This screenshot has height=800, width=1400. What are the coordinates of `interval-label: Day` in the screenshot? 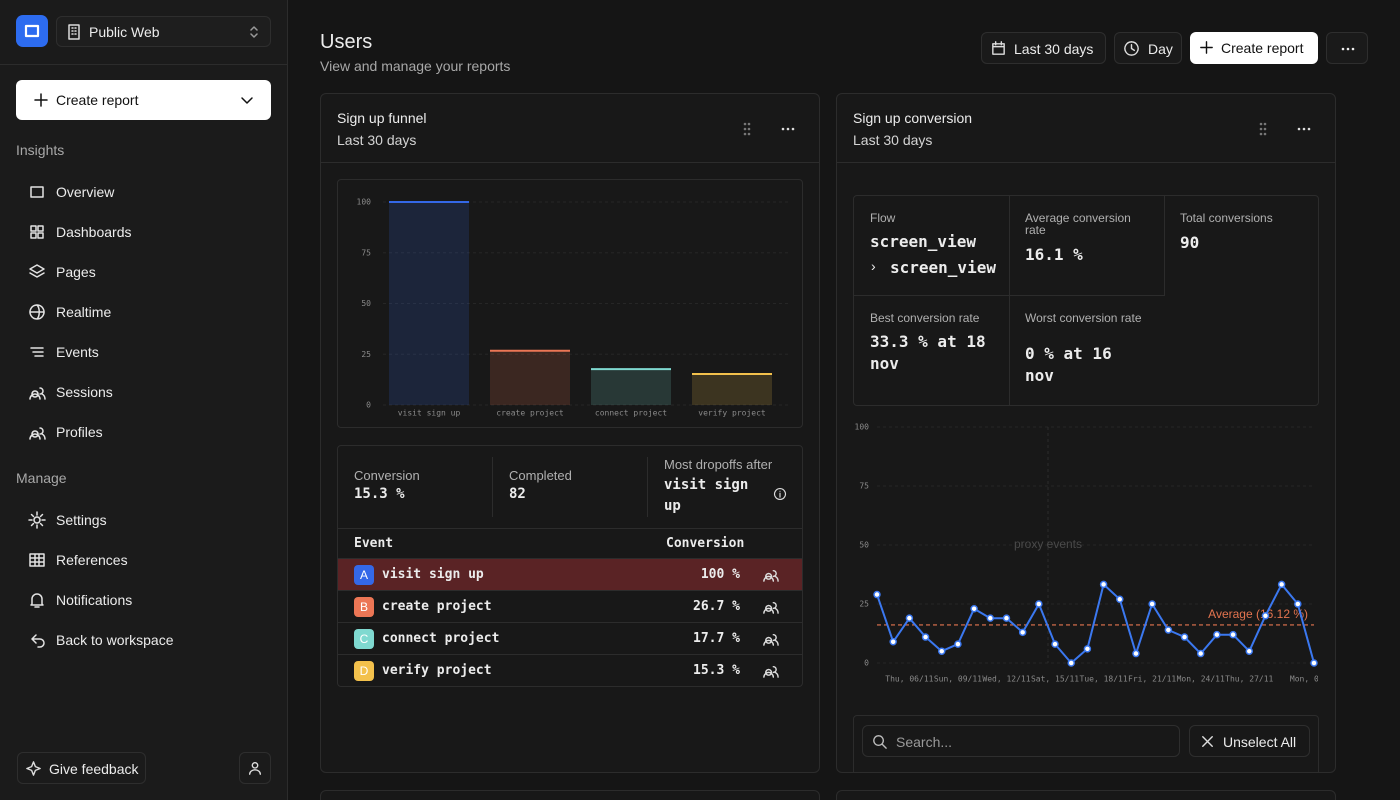 It's located at (1160, 49).